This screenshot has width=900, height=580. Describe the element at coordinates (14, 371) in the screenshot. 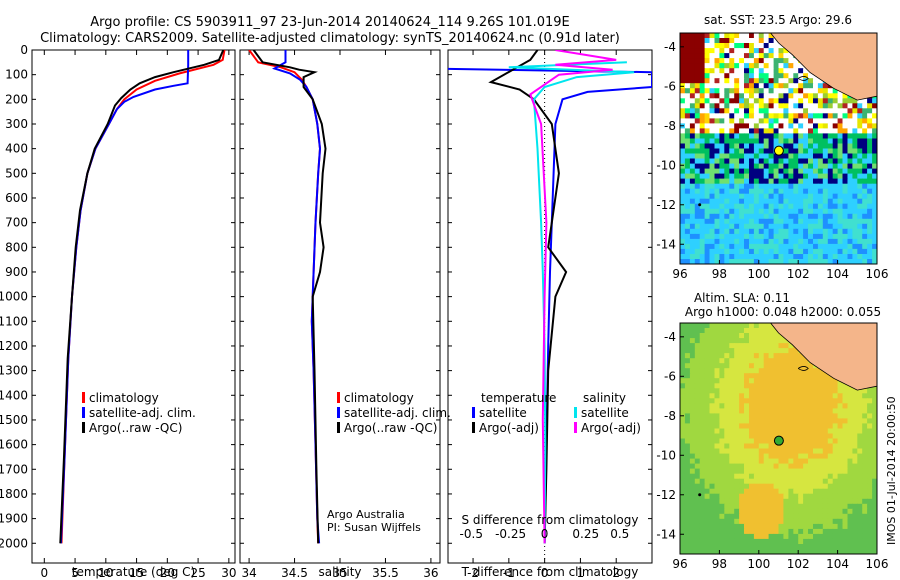

I see `y-tick-label: 1300` at that location.